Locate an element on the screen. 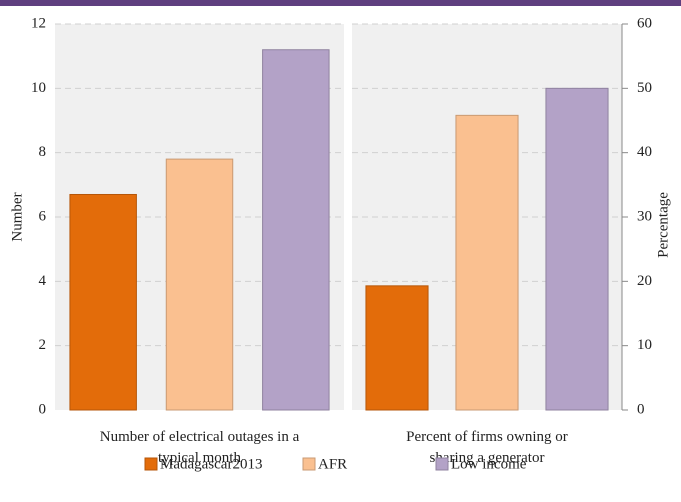 The height and width of the screenshot is (502, 681). x-tick-label-line: sharing a generator is located at coordinates (487, 458).